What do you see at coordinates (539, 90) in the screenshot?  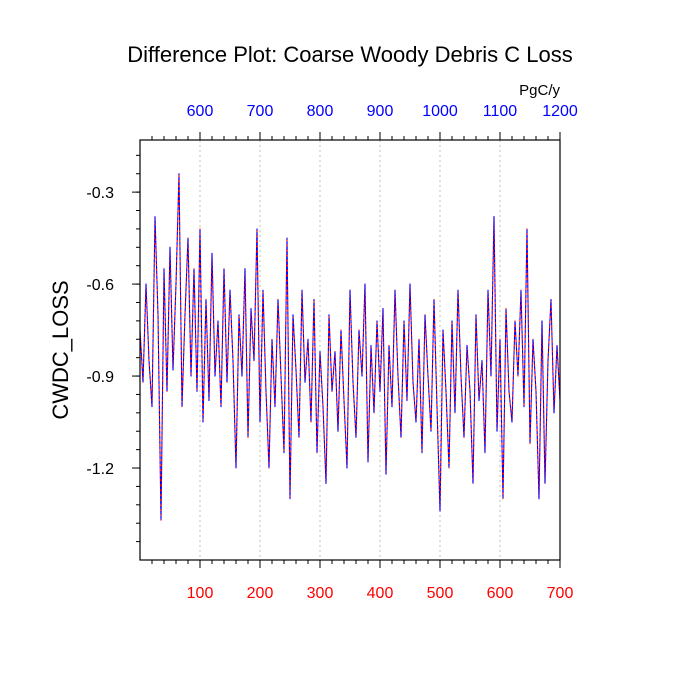 I see `top-axis-units-label: PgC/y` at bounding box center [539, 90].